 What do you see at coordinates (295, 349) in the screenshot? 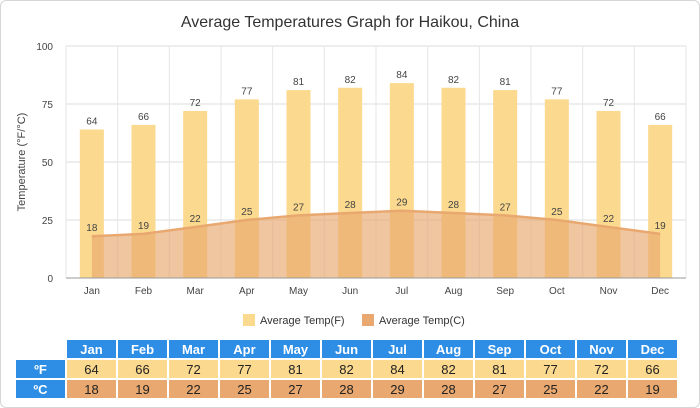
I see `table-month-header: May` at bounding box center [295, 349].